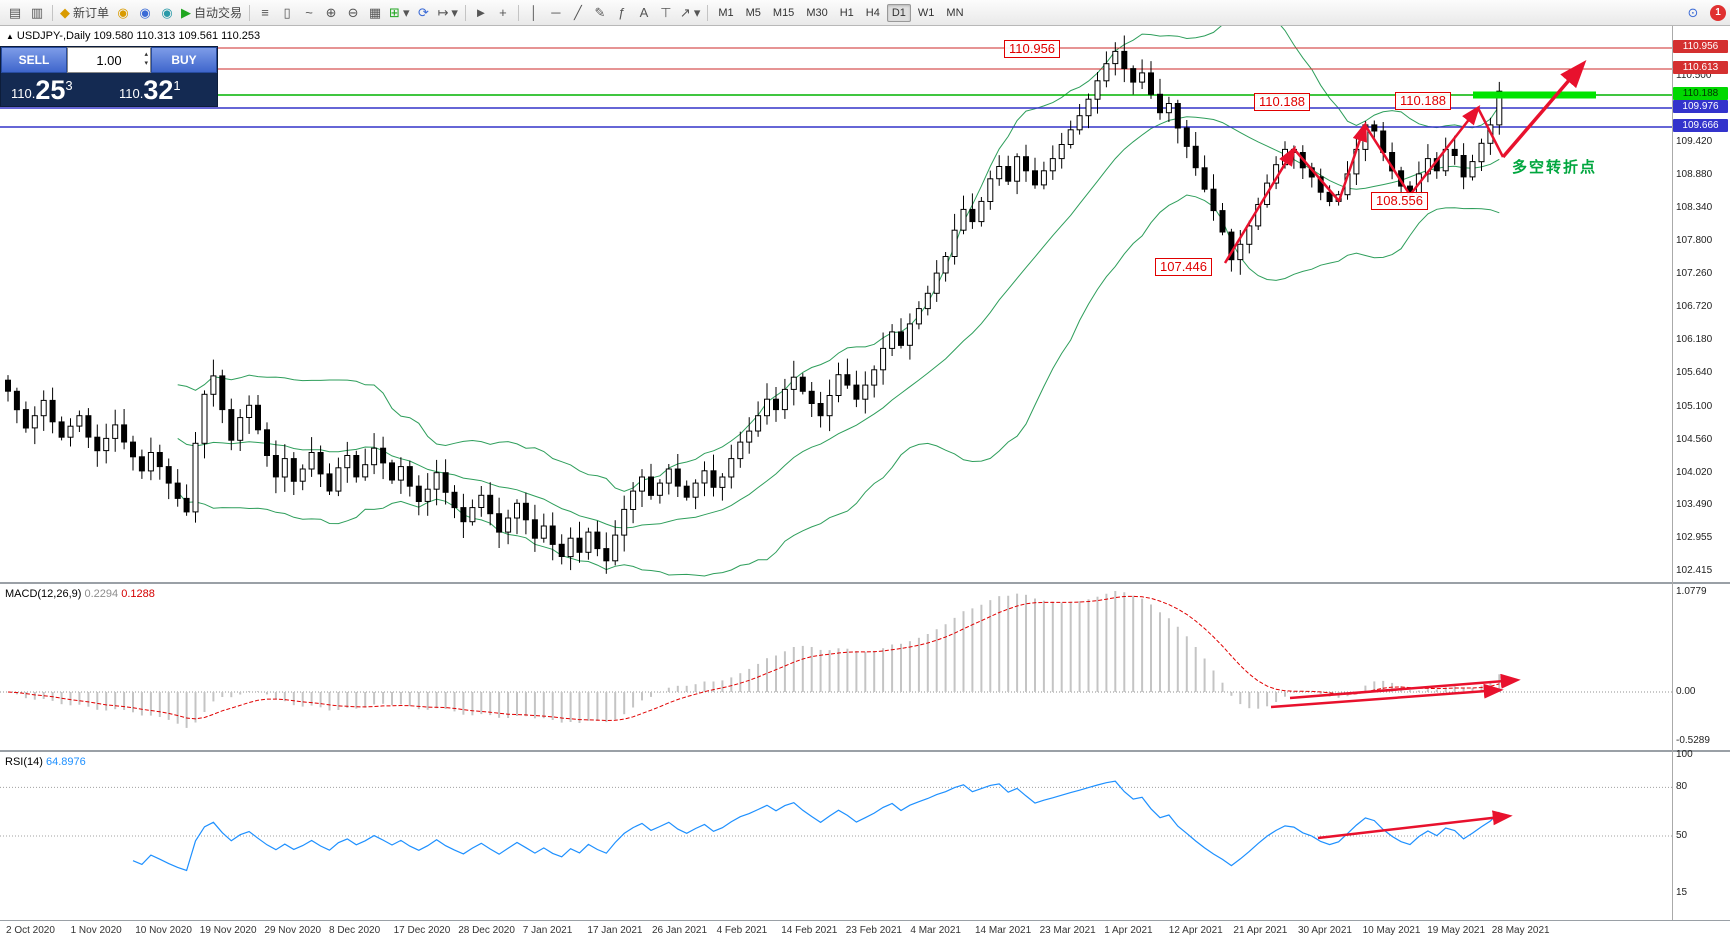 The width and height of the screenshot is (1730, 942). I want to click on timeframe-button-m30: M30, so click(817, 12).